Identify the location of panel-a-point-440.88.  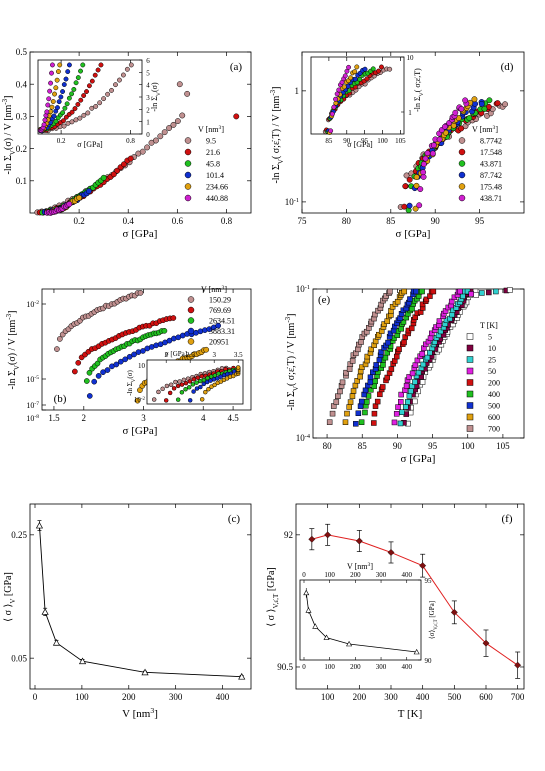
(69, 204).